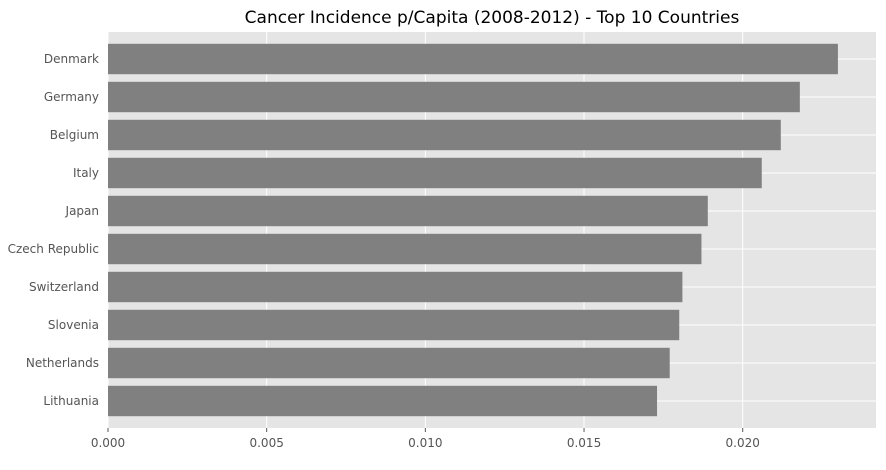 The image size is (886, 470). Describe the element at coordinates (266, 443) in the screenshot. I see `x-tick-label: 0.005` at that location.